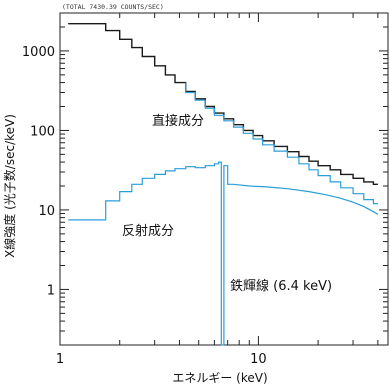 Image resolution: width=390 pixels, height=386 pixels. I want to click on y-tick-label: 10, so click(46, 211).